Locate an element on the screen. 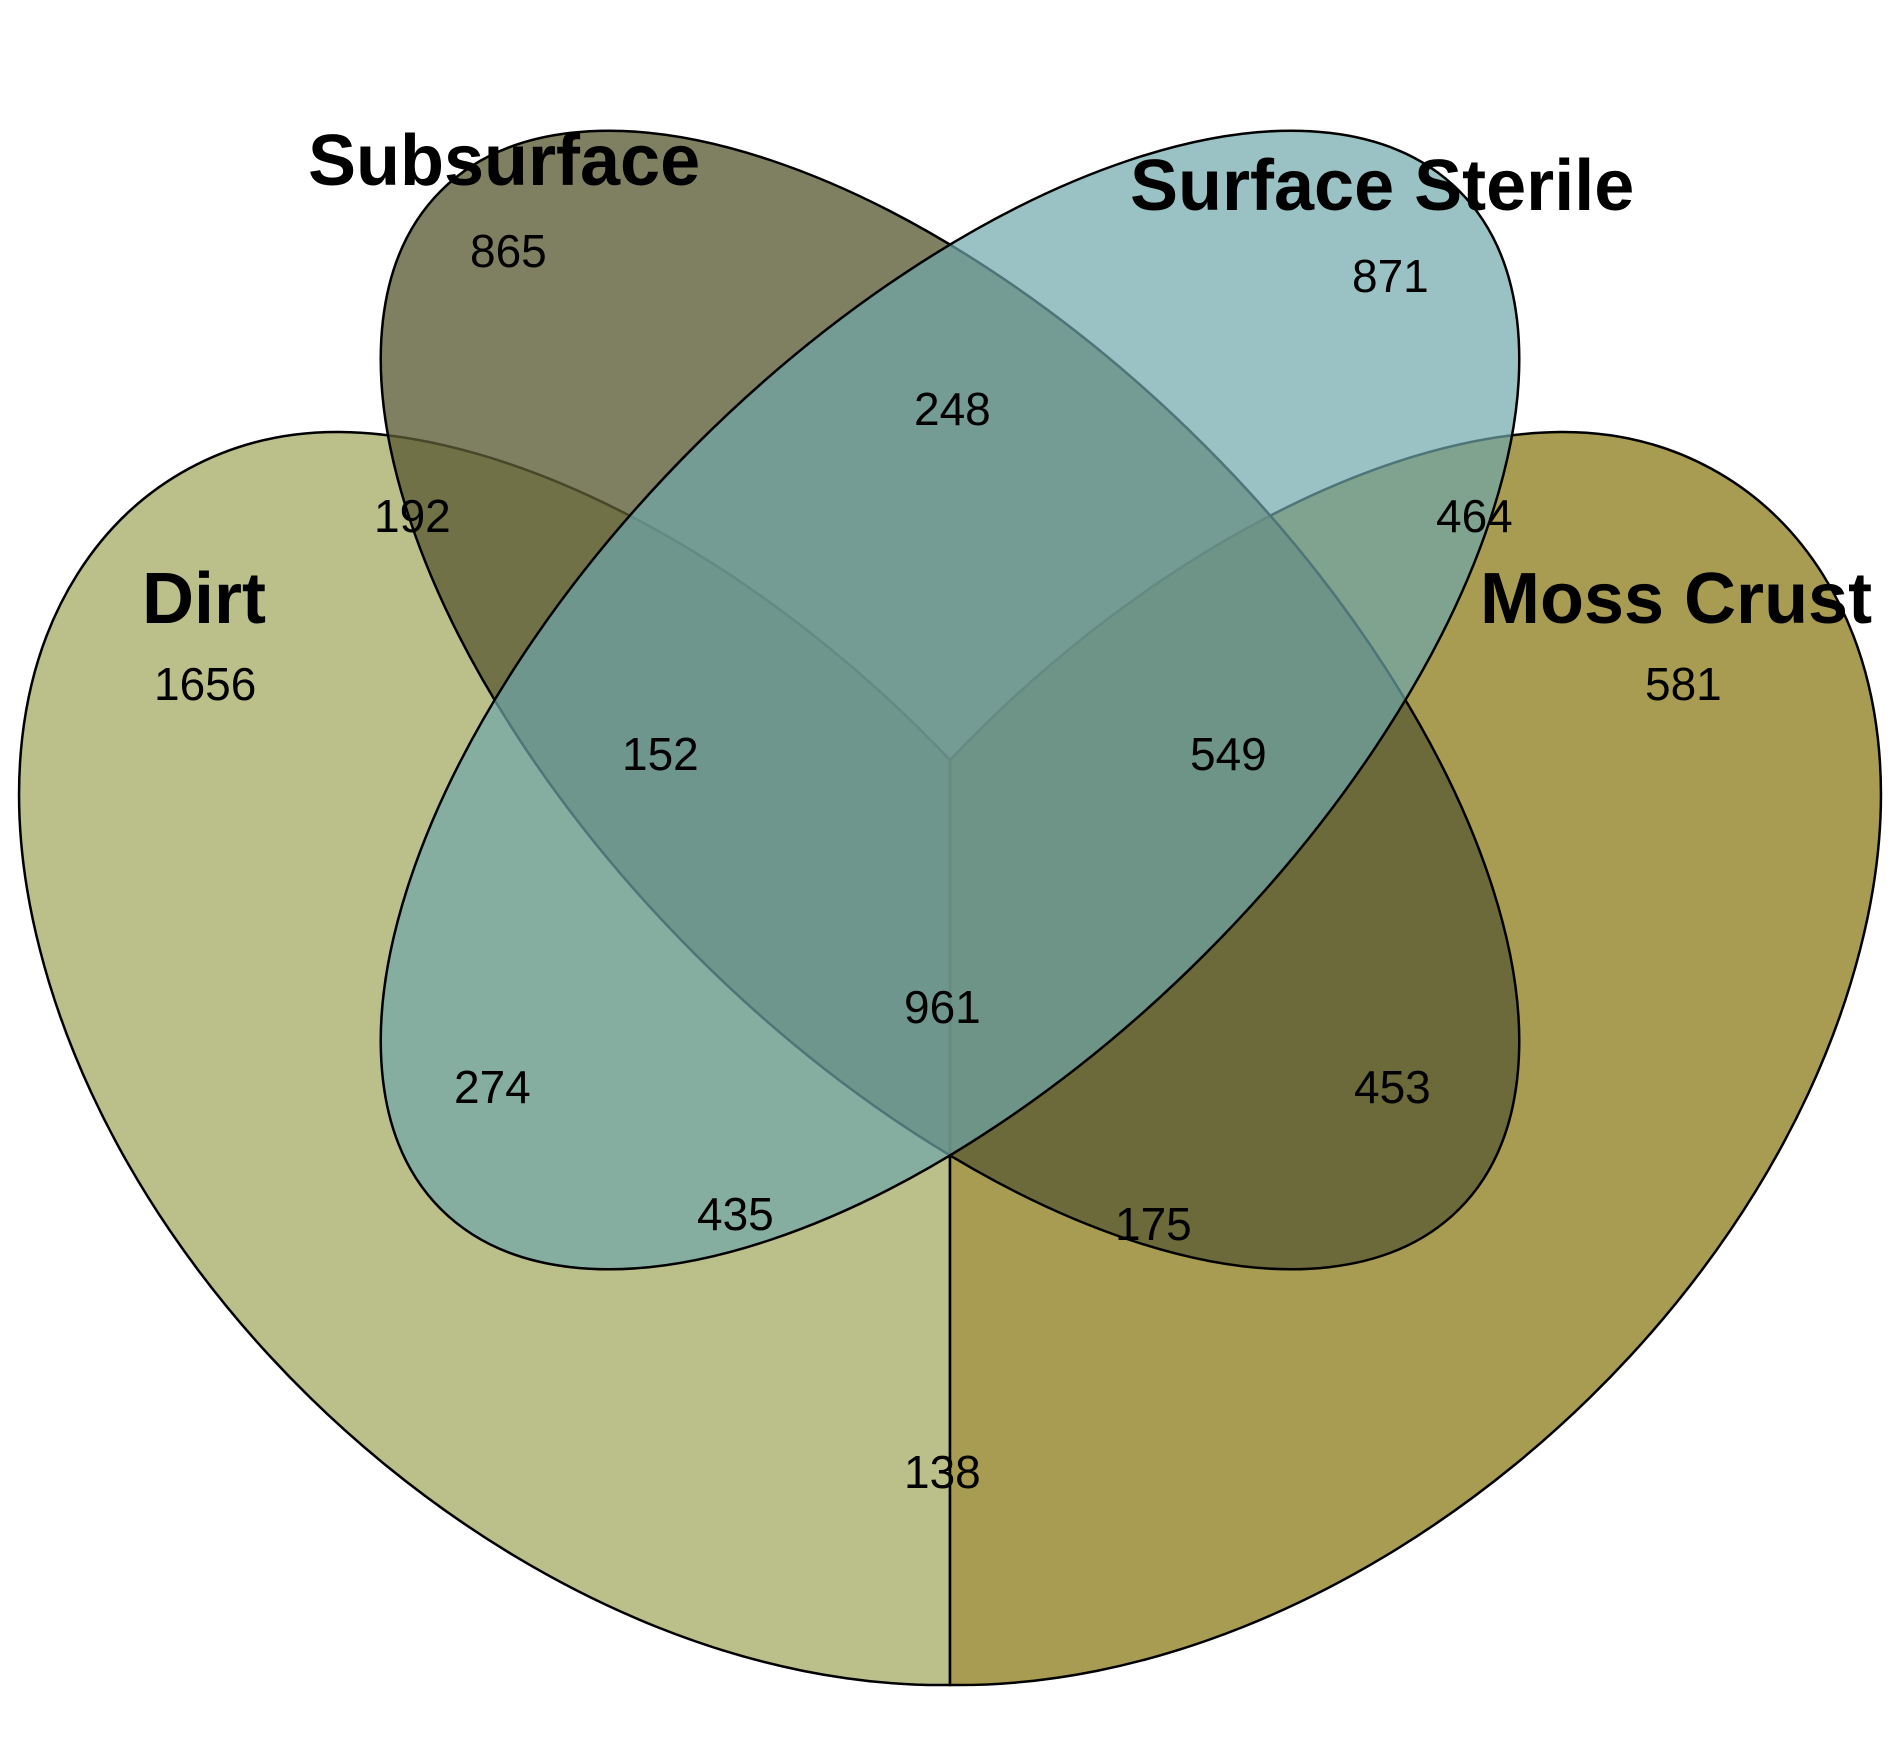  set-label-dirt: Dirt is located at coordinates (204, 599).